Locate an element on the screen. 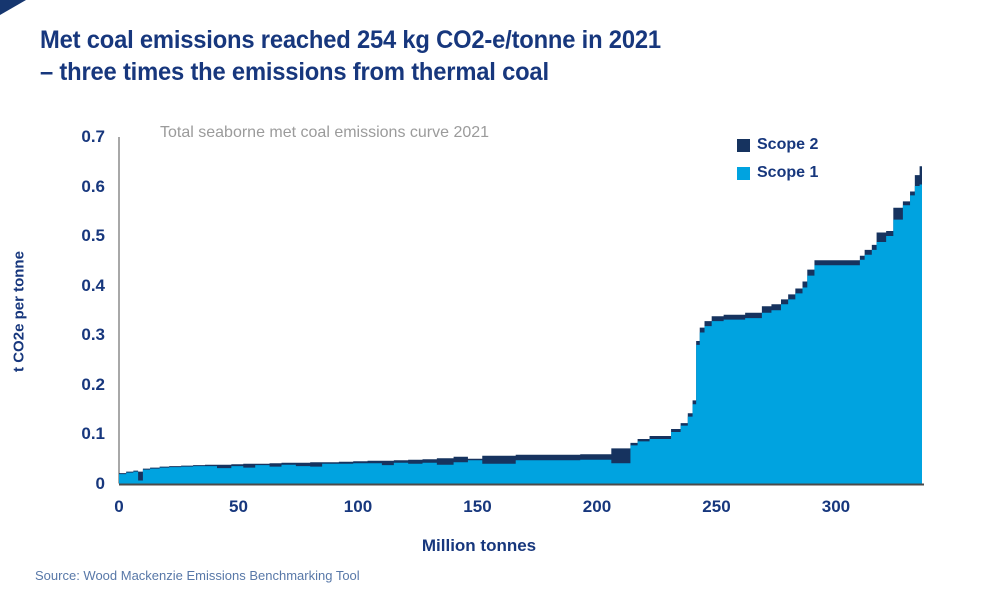  legend-item-scope2: Scope 2 is located at coordinates (777, 145).